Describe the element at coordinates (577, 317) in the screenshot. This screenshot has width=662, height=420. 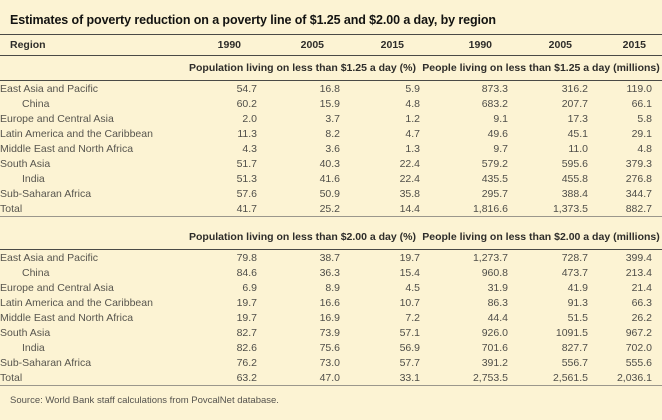
I see `value-cell: 51.5` at that location.